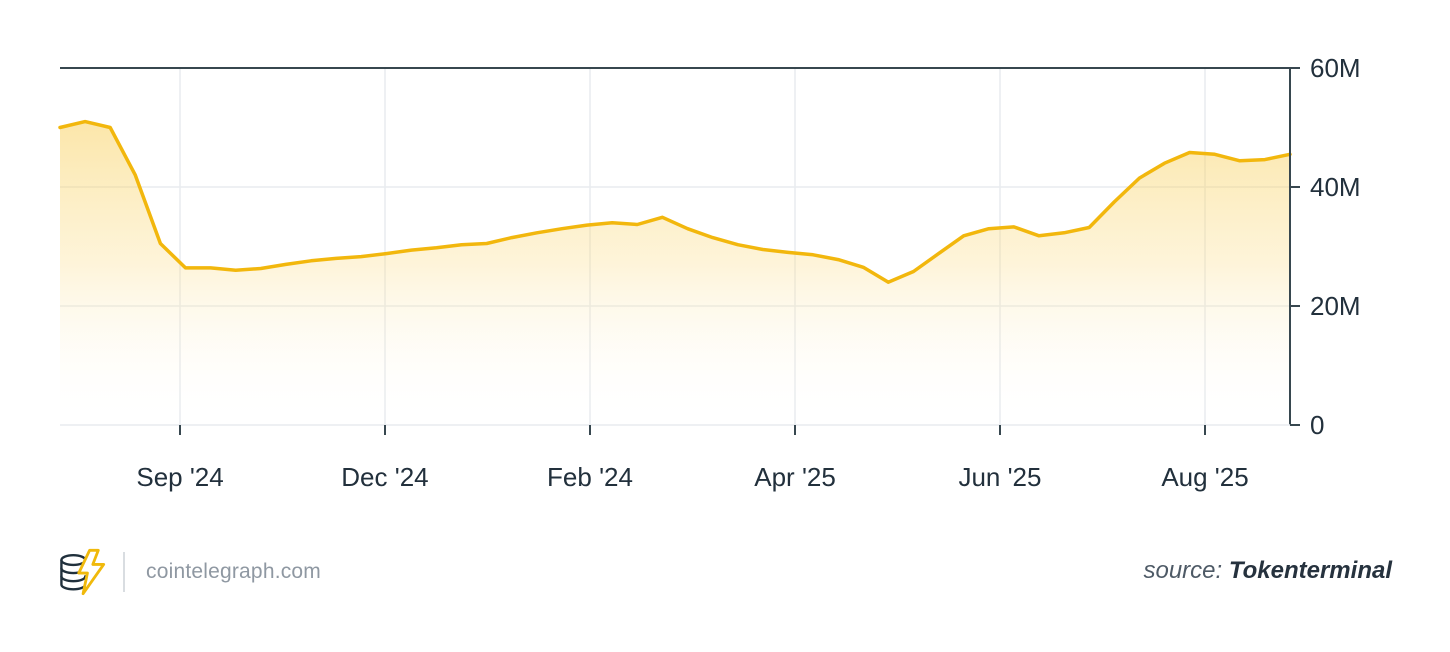 Image resolution: width=1450 pixels, height=652 pixels. What do you see at coordinates (590, 477) in the screenshot?
I see `x-tick-label: Feb '24` at bounding box center [590, 477].